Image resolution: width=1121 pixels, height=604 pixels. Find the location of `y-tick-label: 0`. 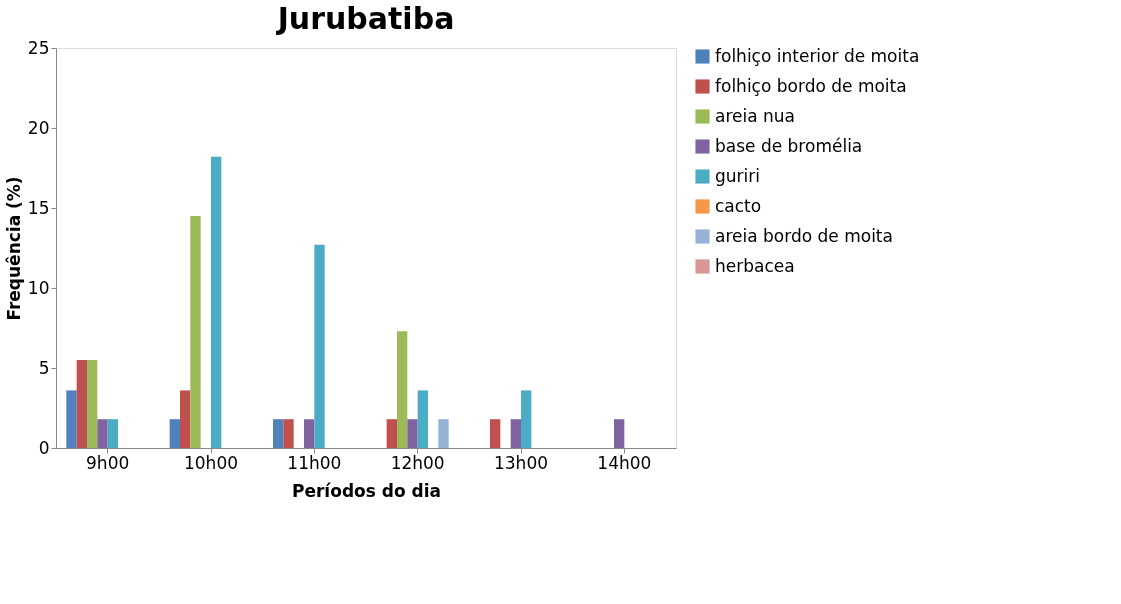

y-tick-label: 0 is located at coordinates (44, 447).